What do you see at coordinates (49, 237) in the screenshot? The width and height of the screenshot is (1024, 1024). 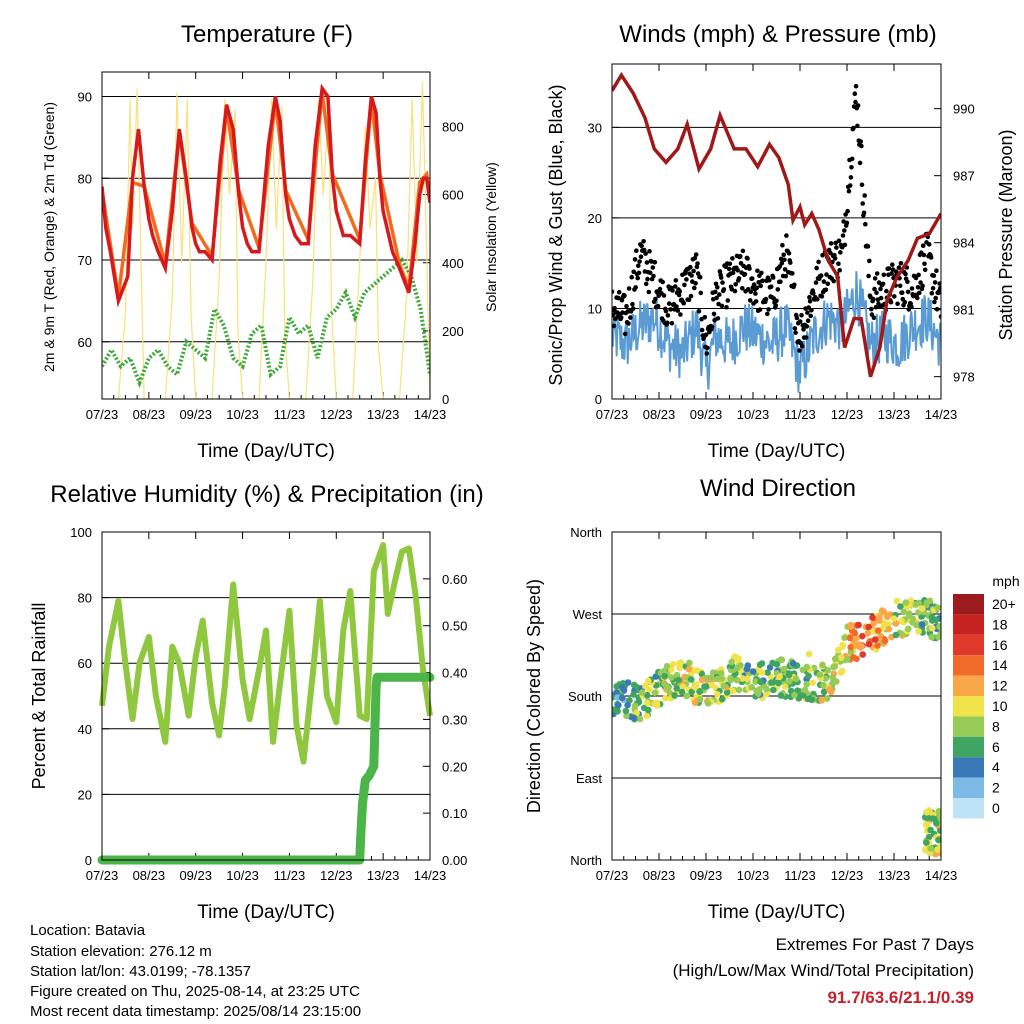 I see `y-axis-label: 2m & 9m T (Red, Orange) & 2m Td (Green)` at bounding box center [49, 237].